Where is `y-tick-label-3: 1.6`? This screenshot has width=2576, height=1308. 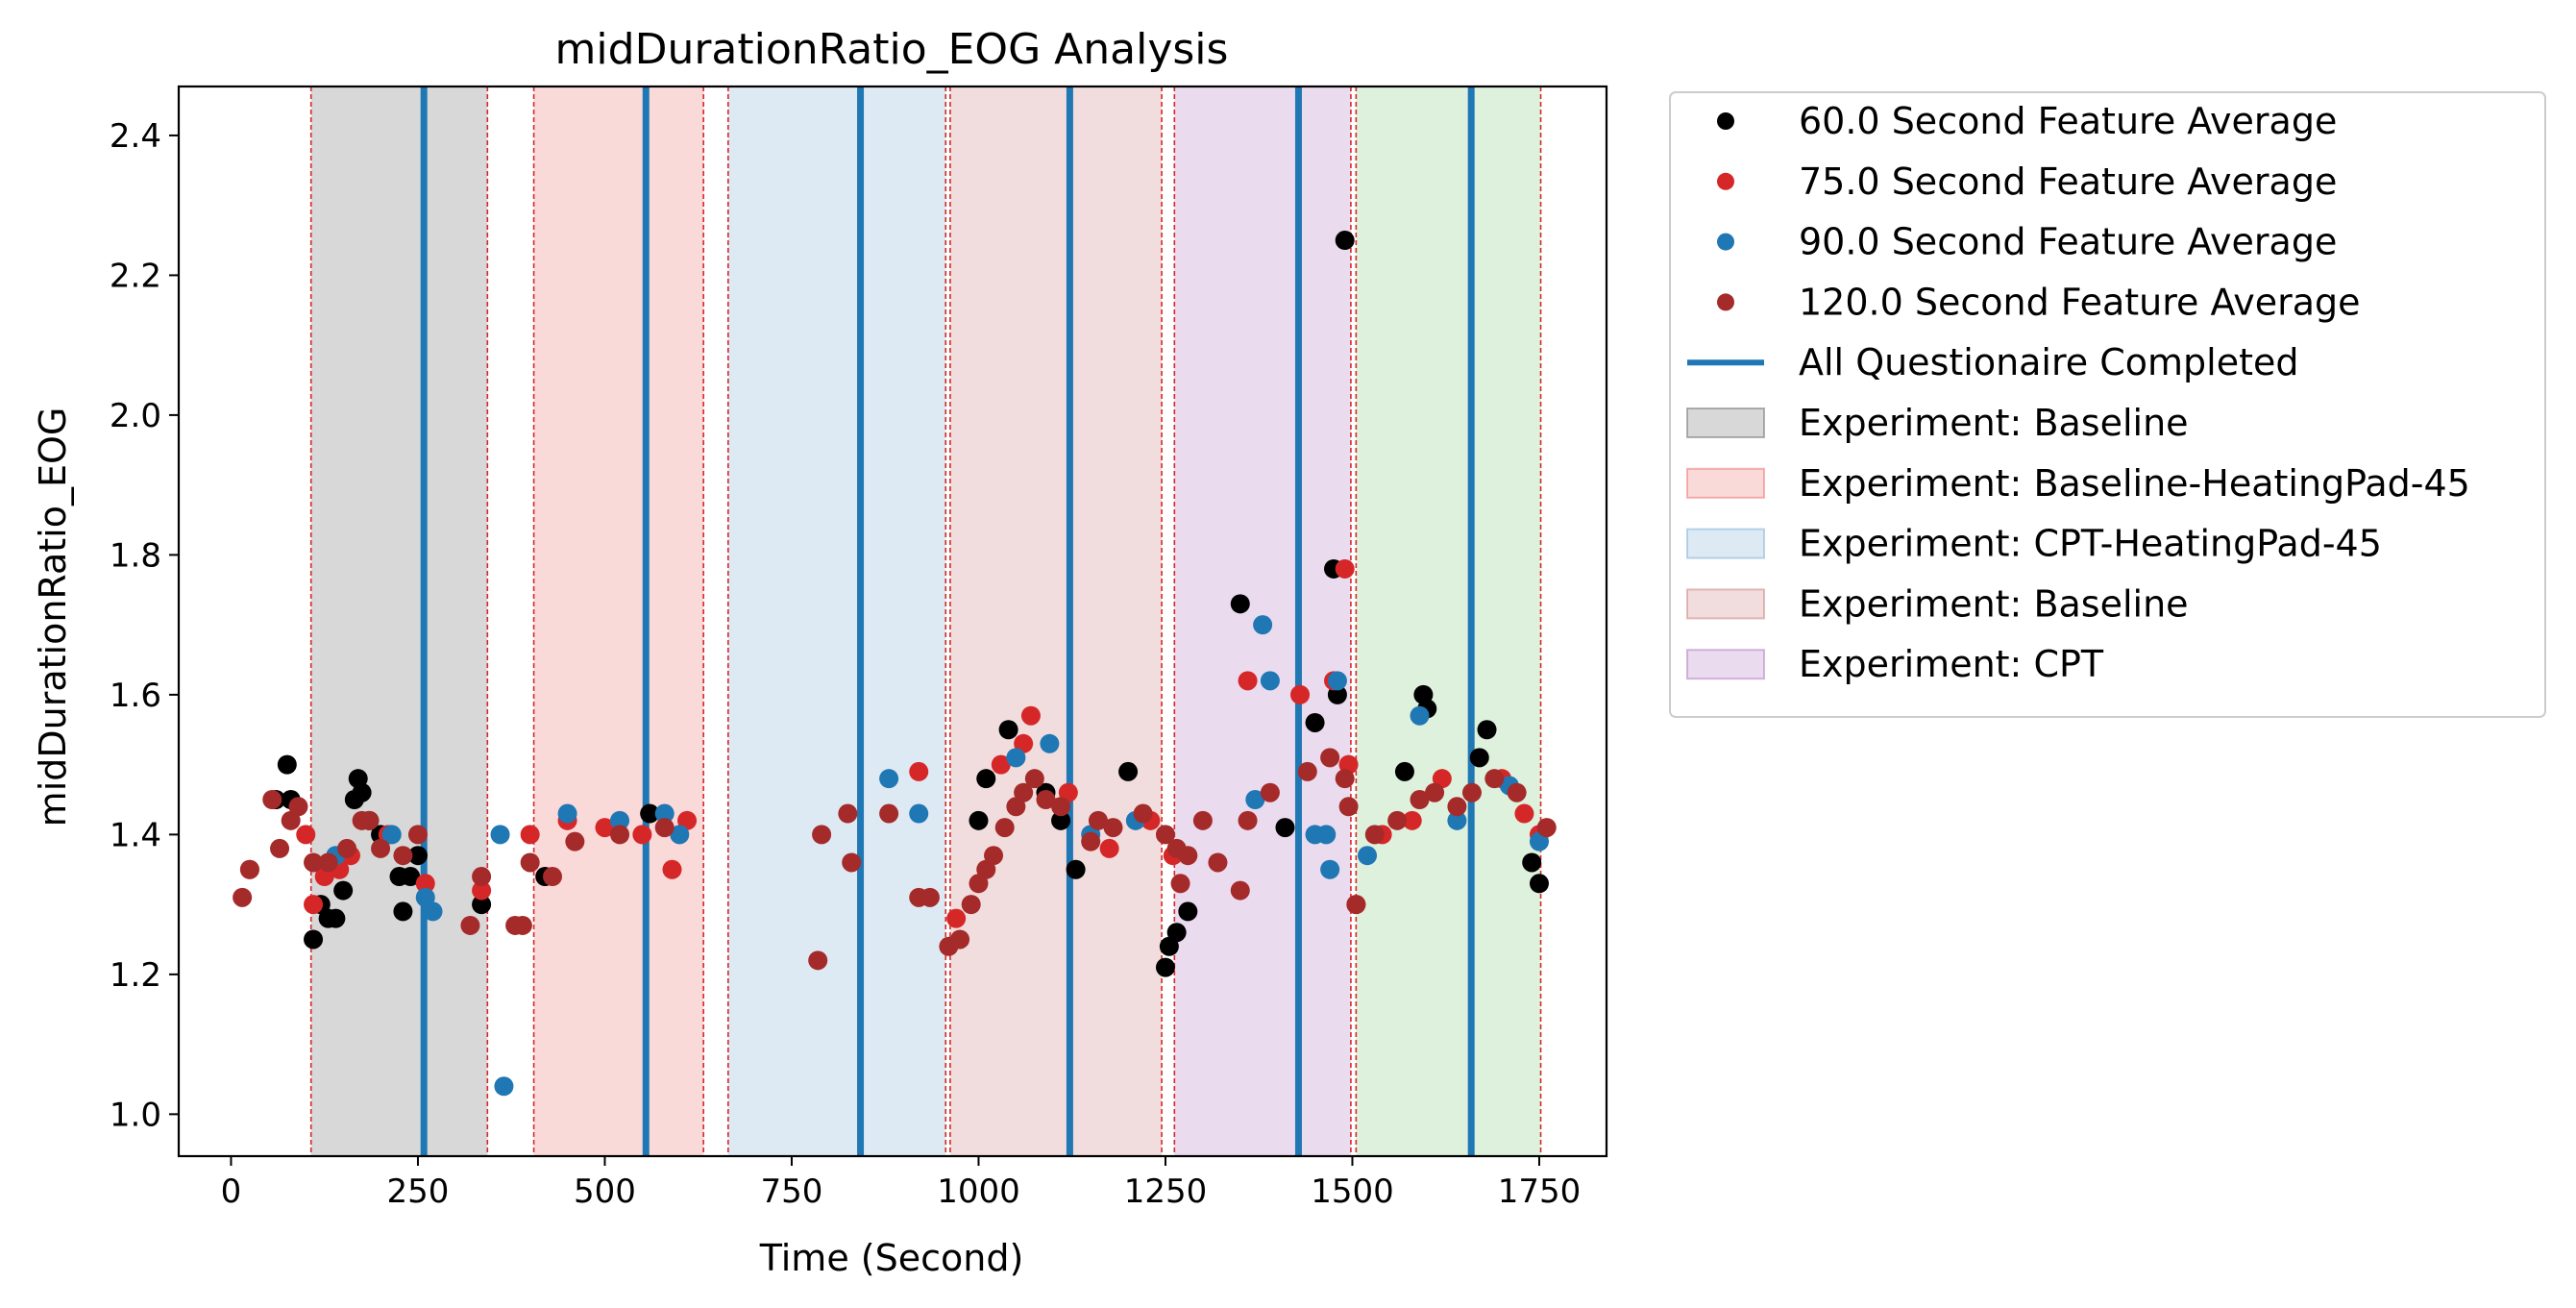
y-tick-label-3: 1.6 is located at coordinates (135, 696).